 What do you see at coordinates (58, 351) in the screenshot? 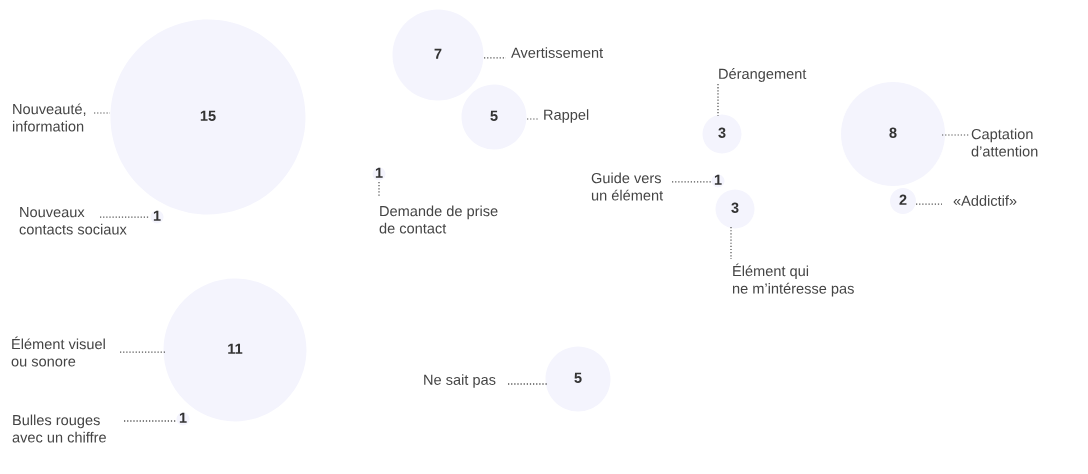
I see `category-label: Élément visuel ou sonore` at bounding box center [58, 351].